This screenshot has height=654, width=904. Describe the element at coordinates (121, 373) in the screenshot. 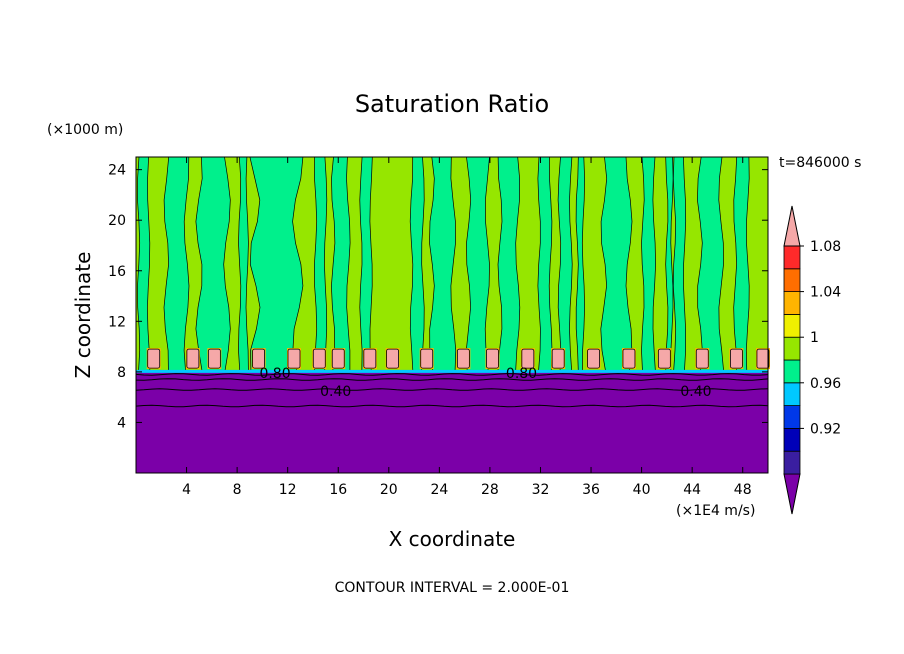

I see `y-tick-label: 8` at that location.